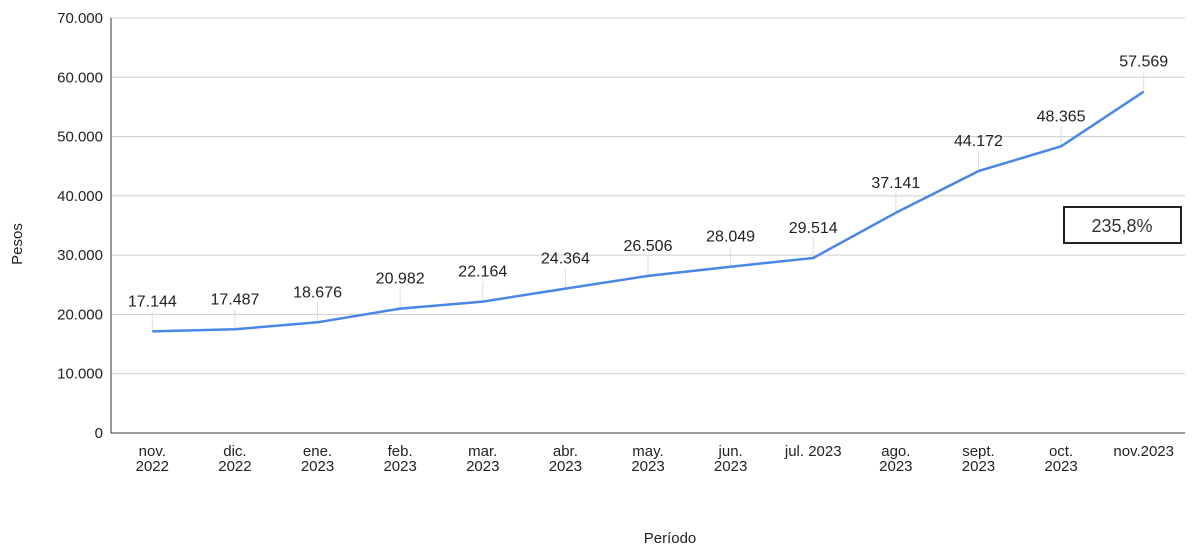  What do you see at coordinates (400, 279) in the screenshot?
I see `data-label: 20.982` at bounding box center [400, 279].